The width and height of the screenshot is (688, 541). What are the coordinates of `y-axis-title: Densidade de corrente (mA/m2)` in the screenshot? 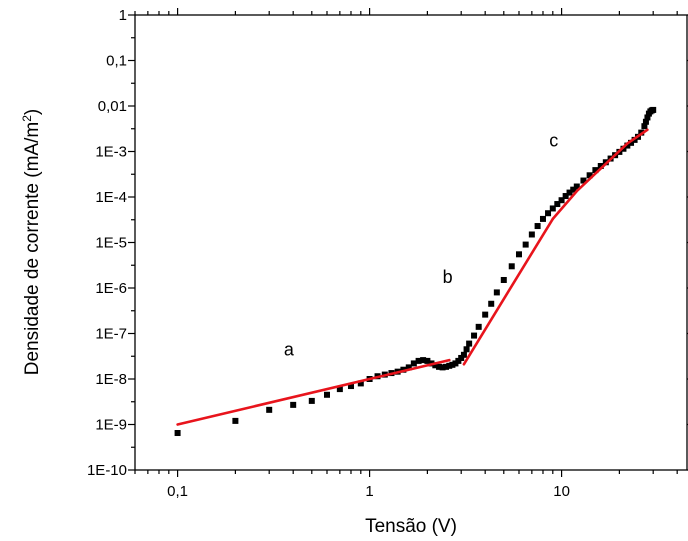 It's located at (31, 242).